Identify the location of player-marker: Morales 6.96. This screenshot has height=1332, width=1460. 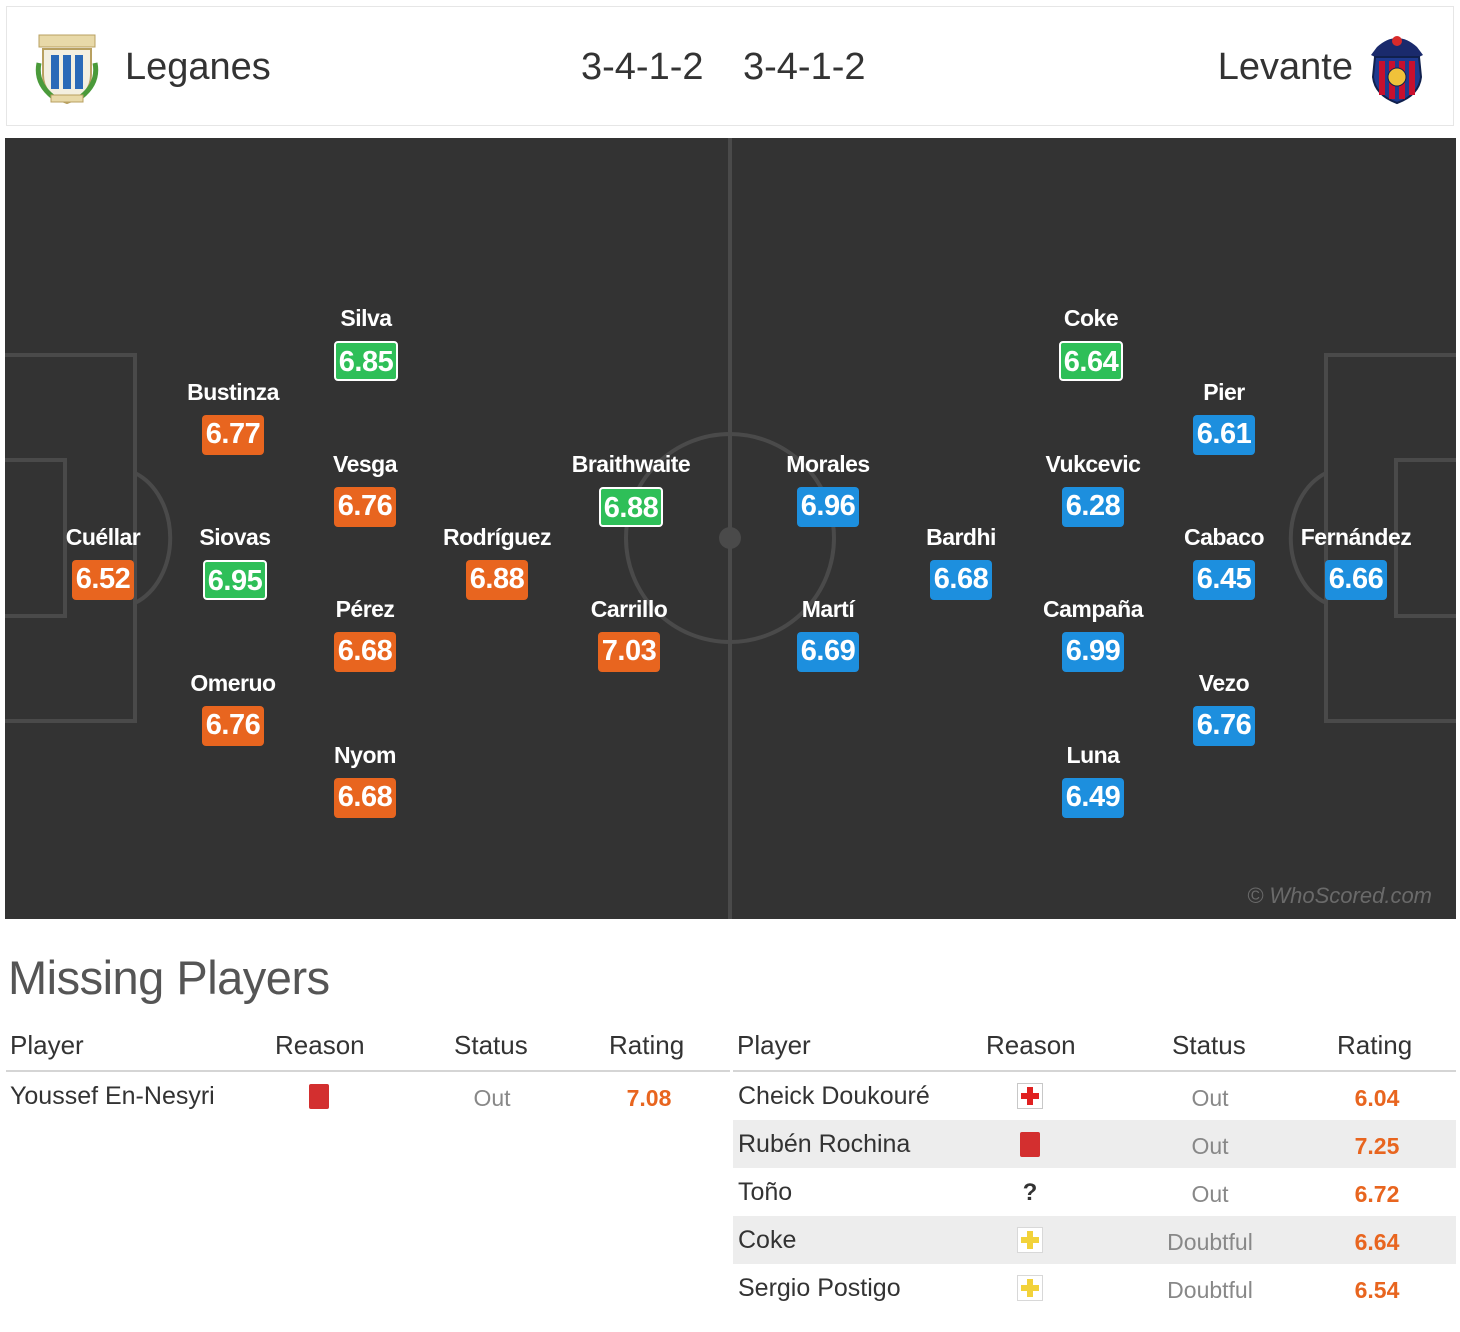
(828, 488).